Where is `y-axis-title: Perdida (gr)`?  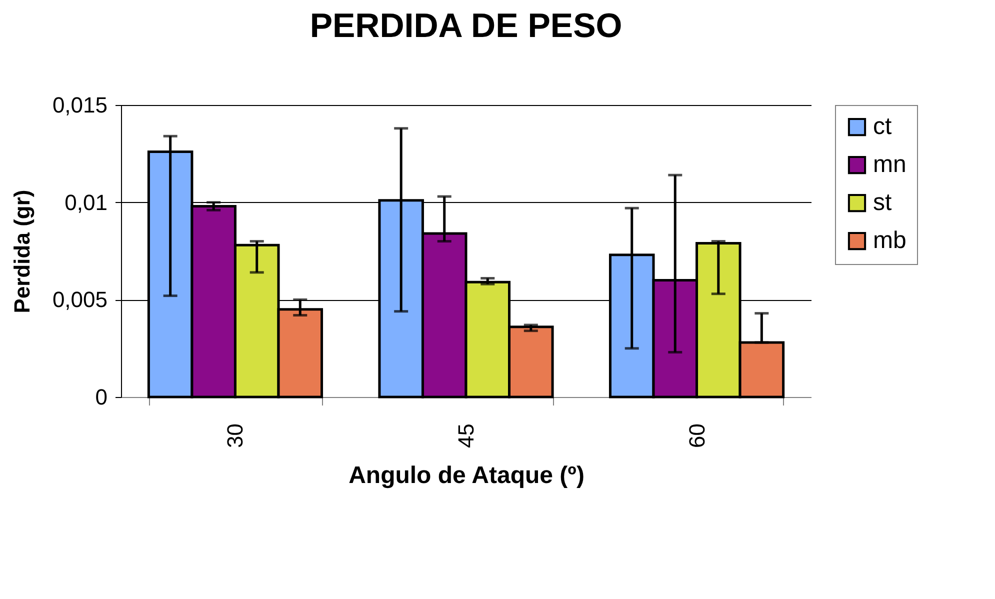 y-axis-title: Perdida (gr) is located at coordinates (21, 252).